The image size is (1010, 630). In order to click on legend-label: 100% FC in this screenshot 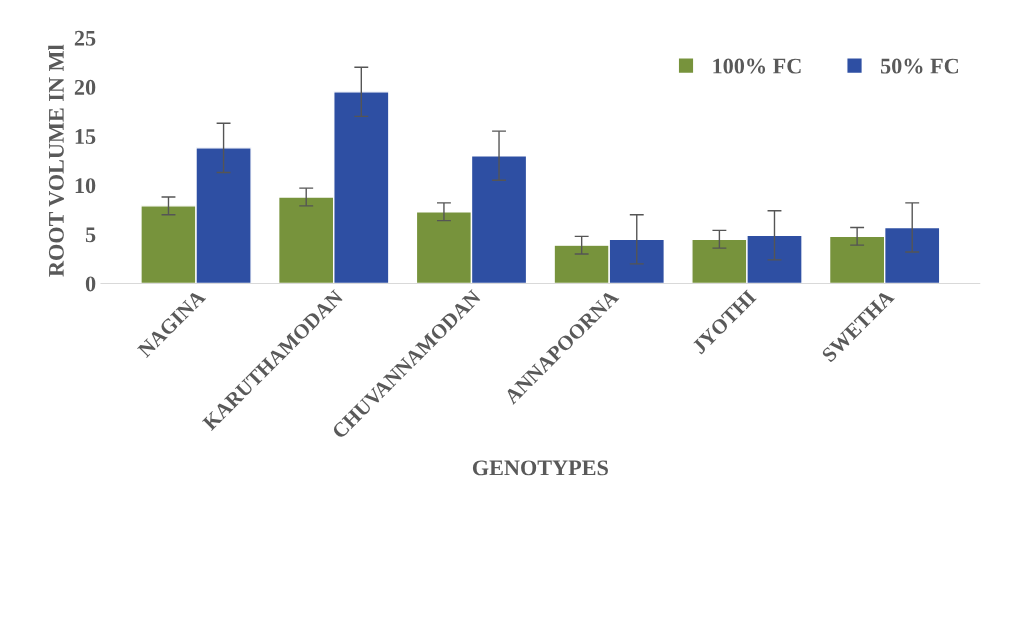, I will do `click(757, 66)`.